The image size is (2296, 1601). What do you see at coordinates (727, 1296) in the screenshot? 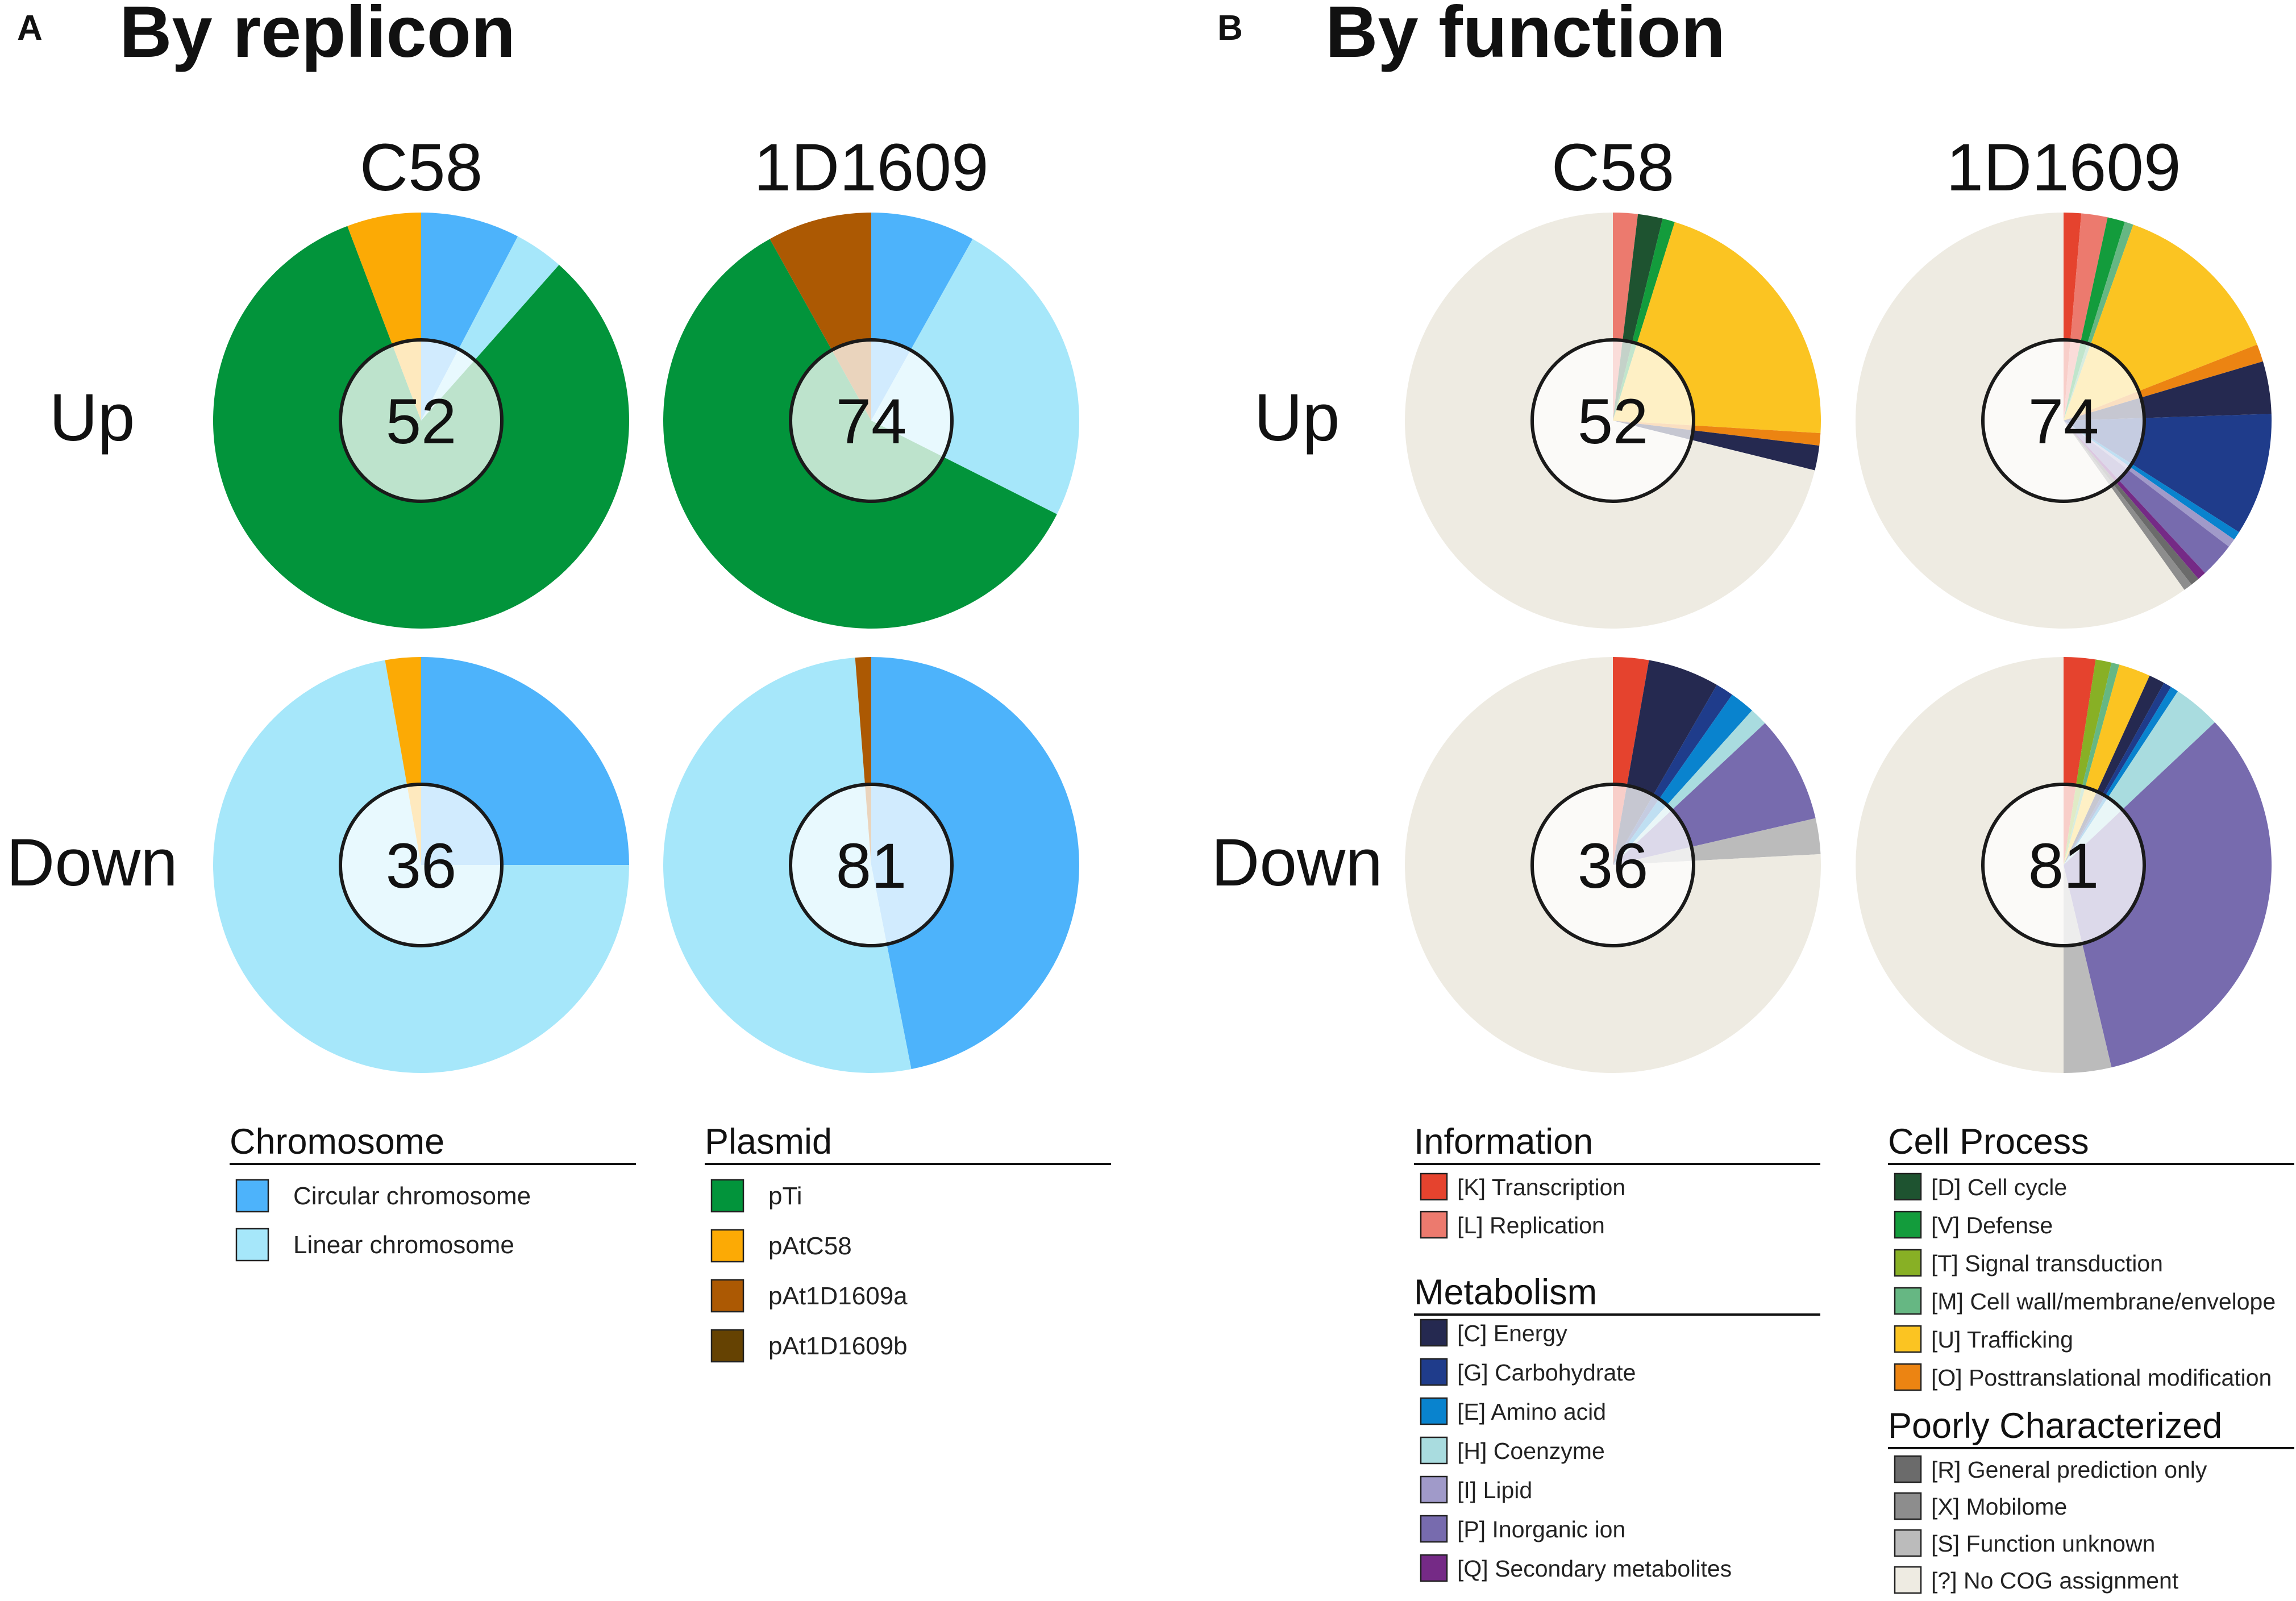
I see `legend-swatch-pat1d1609a` at bounding box center [727, 1296].